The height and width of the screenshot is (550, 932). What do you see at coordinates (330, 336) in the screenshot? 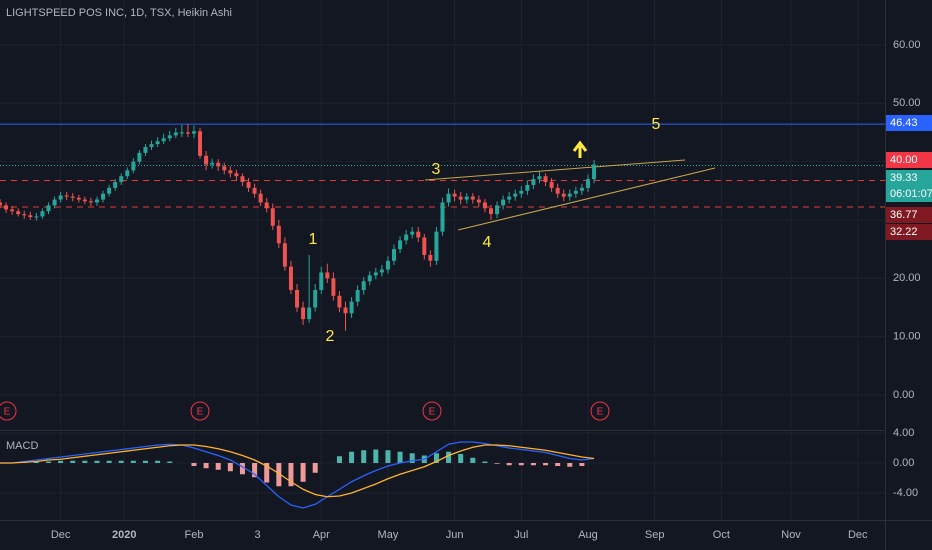
I see `wave-label: 2` at bounding box center [330, 336].